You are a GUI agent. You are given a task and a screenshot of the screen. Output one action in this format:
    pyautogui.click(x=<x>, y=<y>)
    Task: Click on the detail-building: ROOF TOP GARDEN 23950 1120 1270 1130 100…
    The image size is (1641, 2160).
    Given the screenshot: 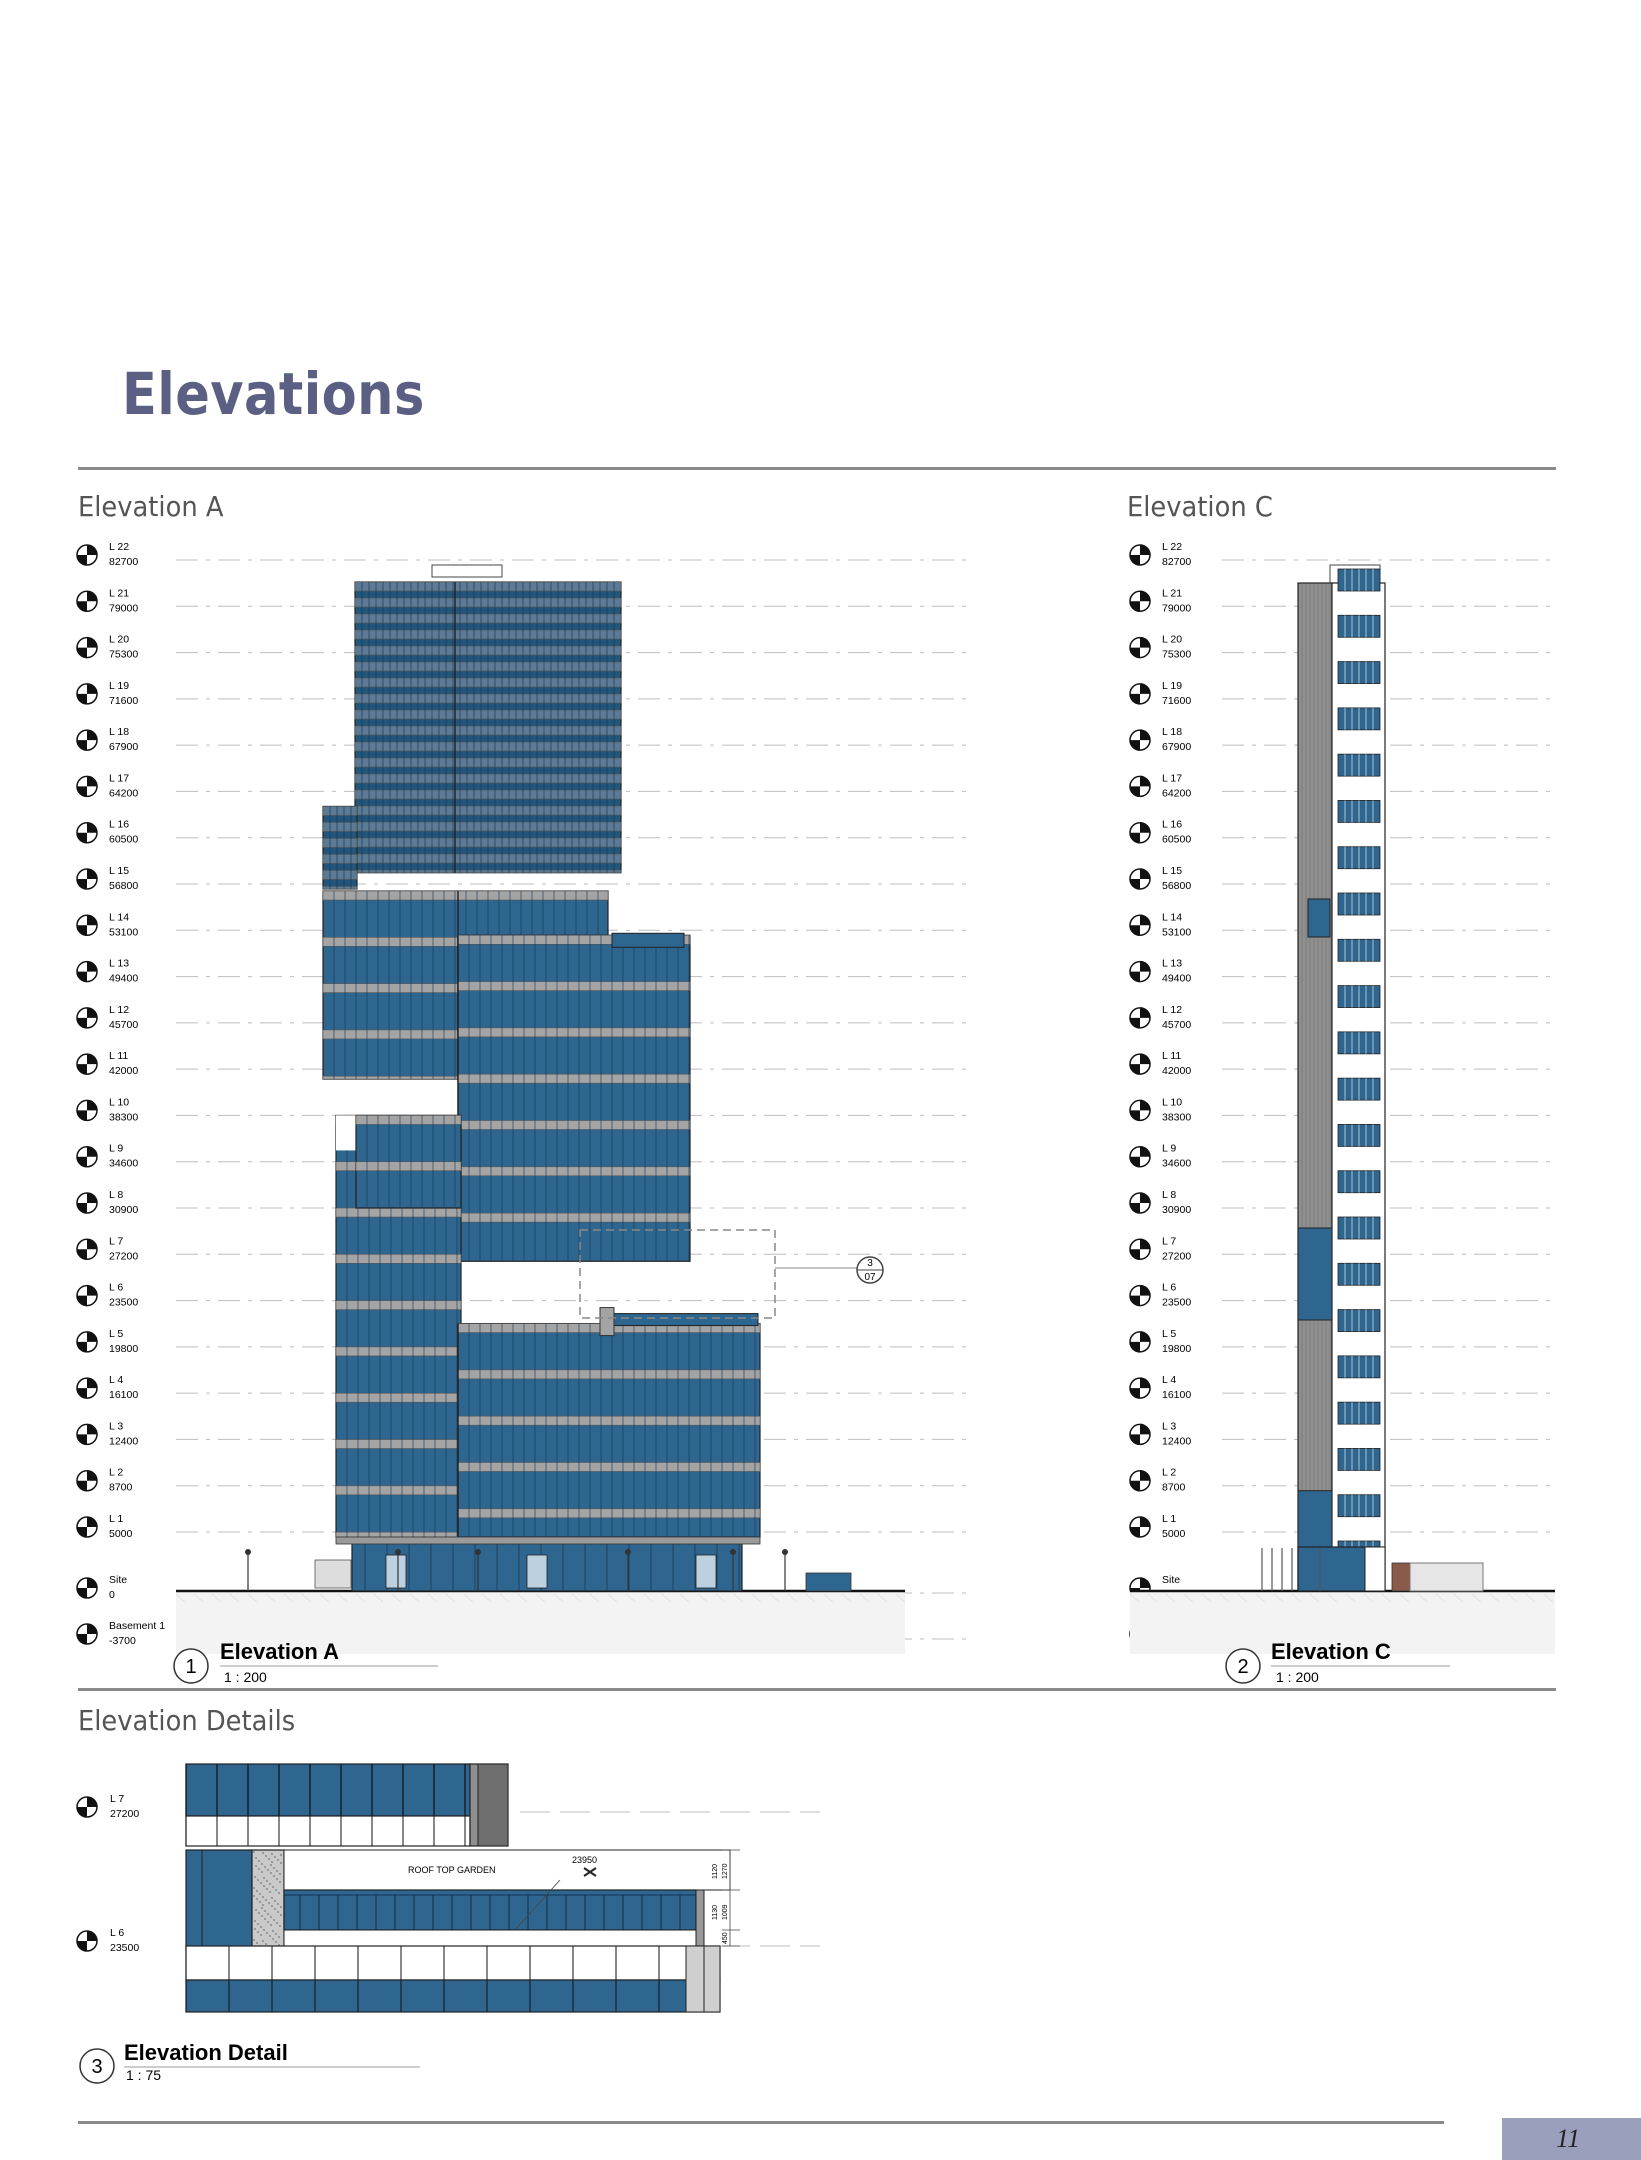 What is the action you would take?
    pyautogui.click(x=462, y=1888)
    